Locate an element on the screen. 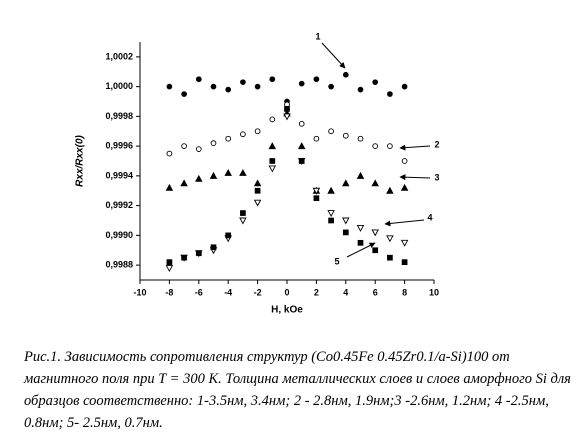 This screenshot has height=447, width=585. y-axis-label: Rxx/Rxx(0) is located at coordinates (80, 160).